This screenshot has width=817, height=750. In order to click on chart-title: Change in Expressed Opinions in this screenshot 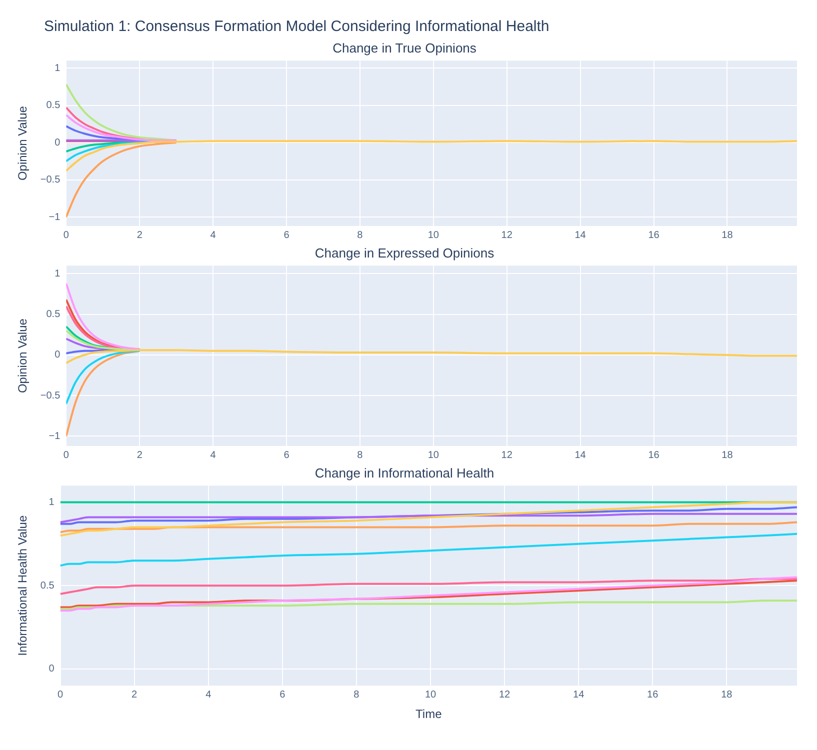, I will do `click(404, 252)`.